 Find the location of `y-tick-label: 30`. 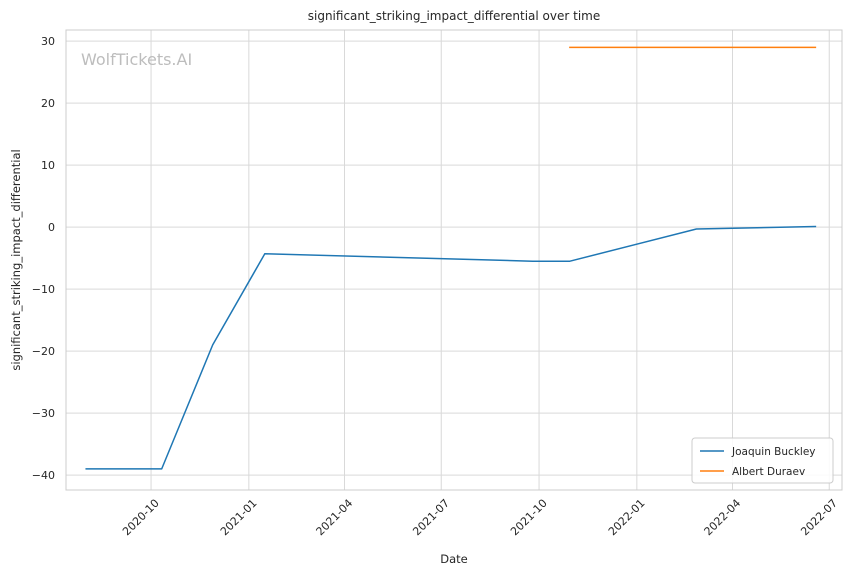

y-tick-label: 30 is located at coordinates (48, 41).